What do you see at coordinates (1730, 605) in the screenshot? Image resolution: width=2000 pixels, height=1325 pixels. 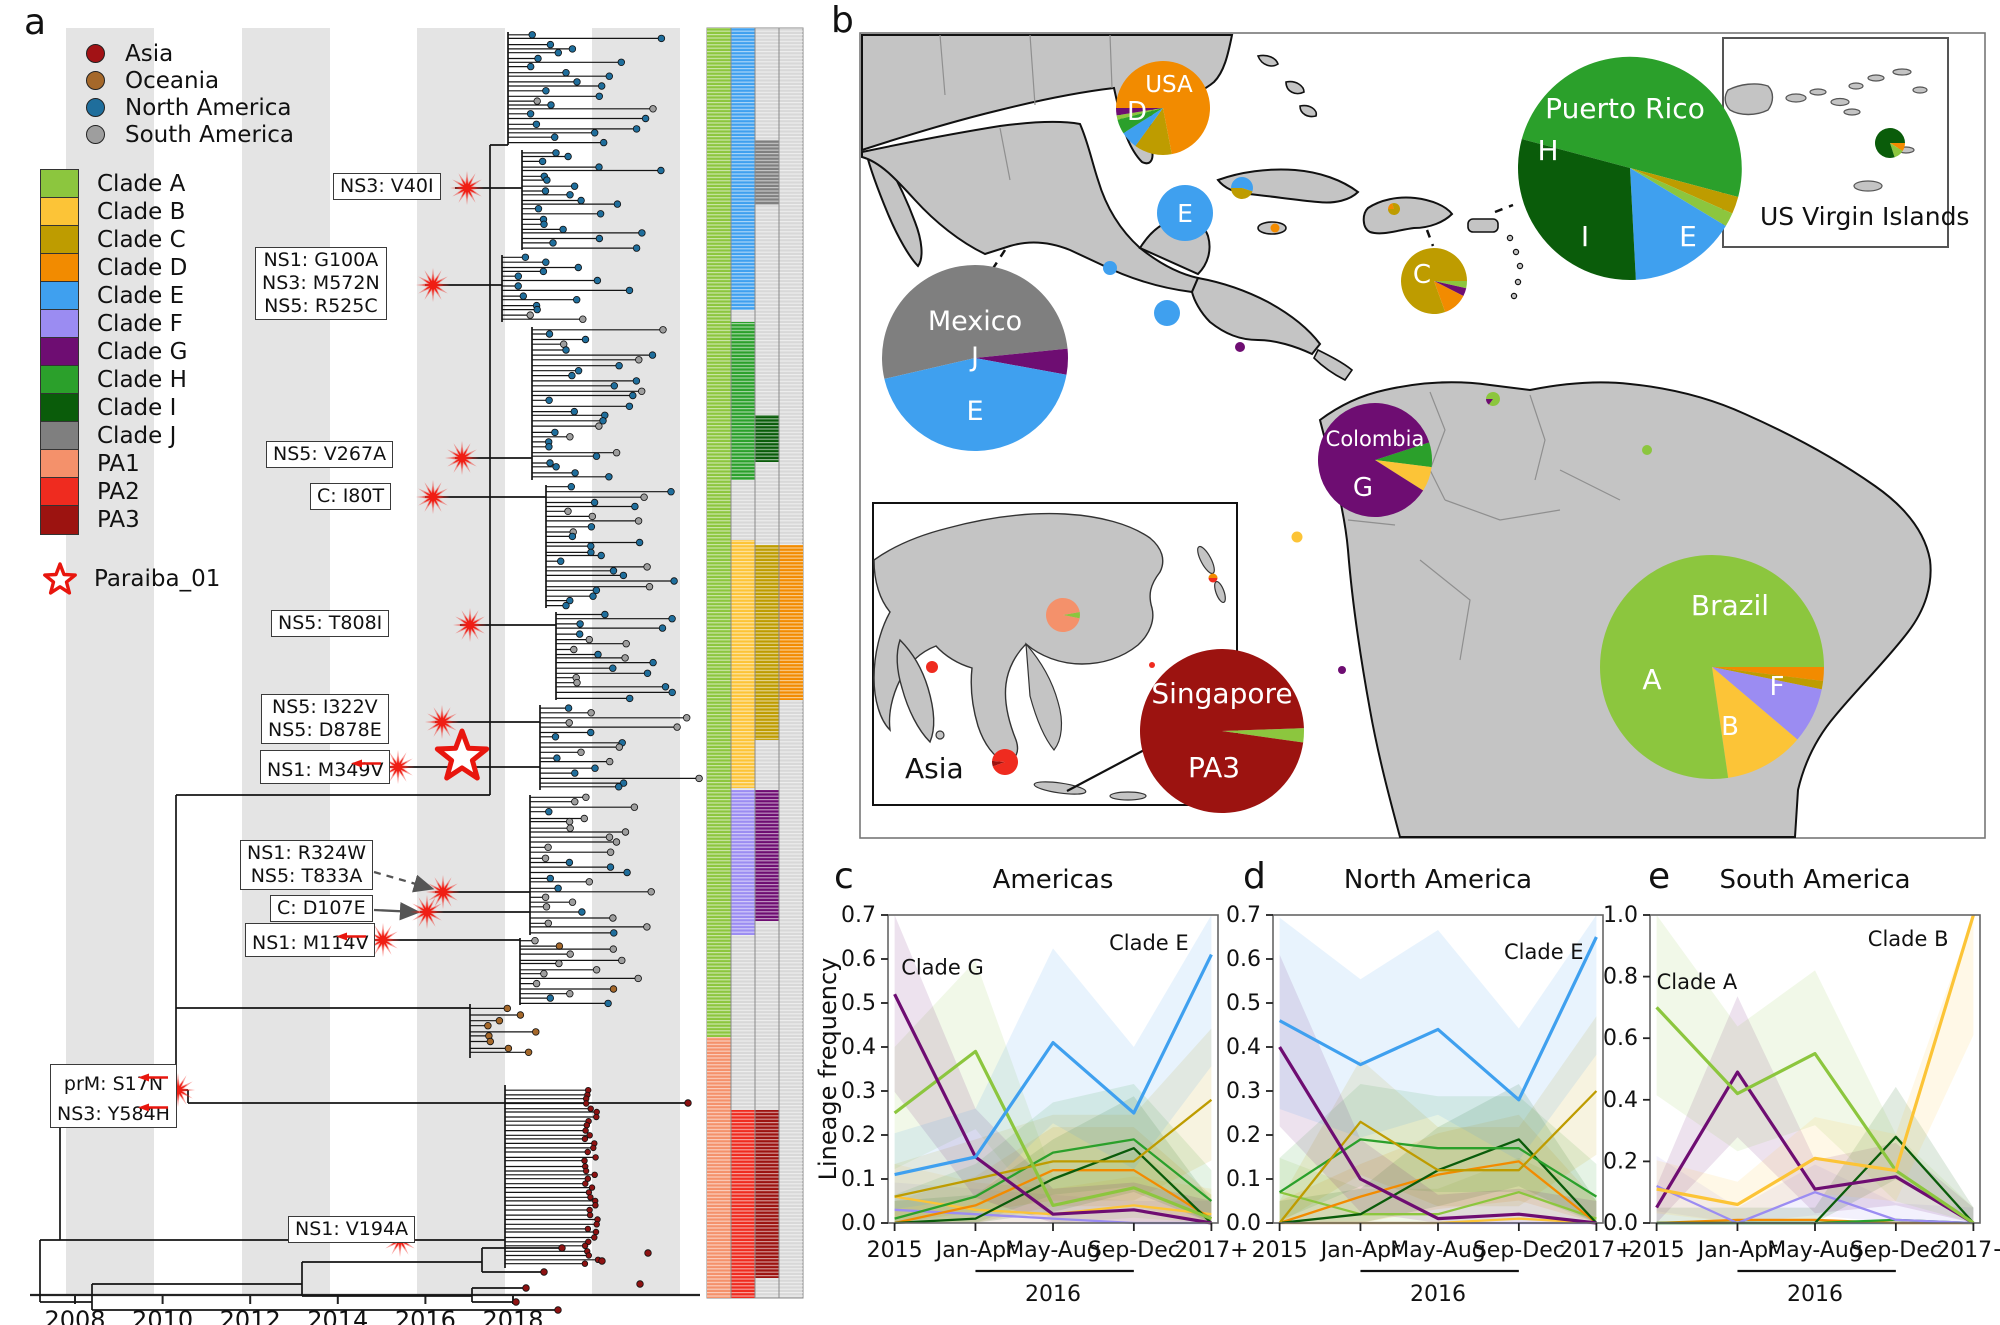 I see `pie-label: Brazil` at bounding box center [1730, 605].